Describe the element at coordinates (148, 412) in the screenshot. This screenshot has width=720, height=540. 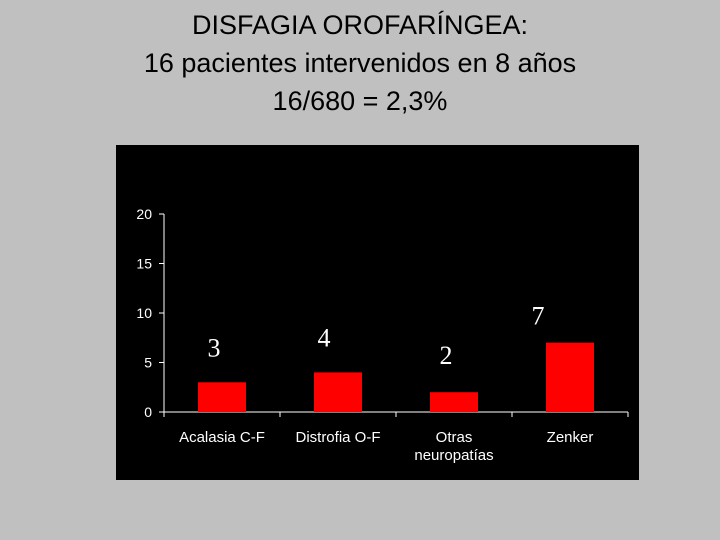
I see `y-tick-label: 0` at that location.